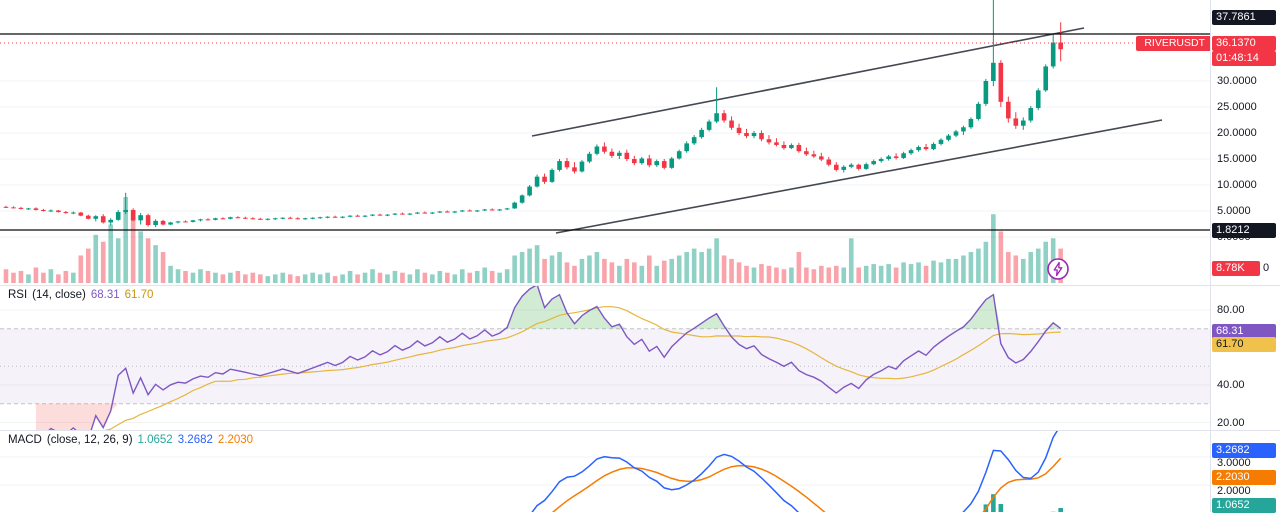 The image size is (1280, 513). Describe the element at coordinates (25, 440) in the screenshot. I see `macd-title: MACD` at that location.